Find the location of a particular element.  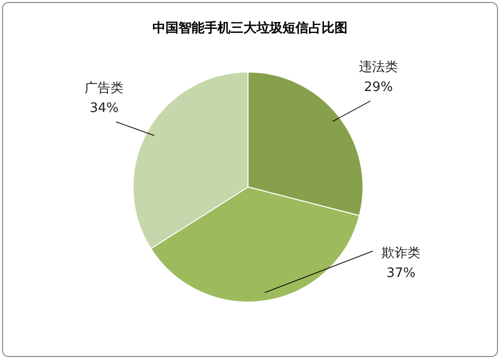

slice-label: 广告类 is located at coordinates (104, 88).